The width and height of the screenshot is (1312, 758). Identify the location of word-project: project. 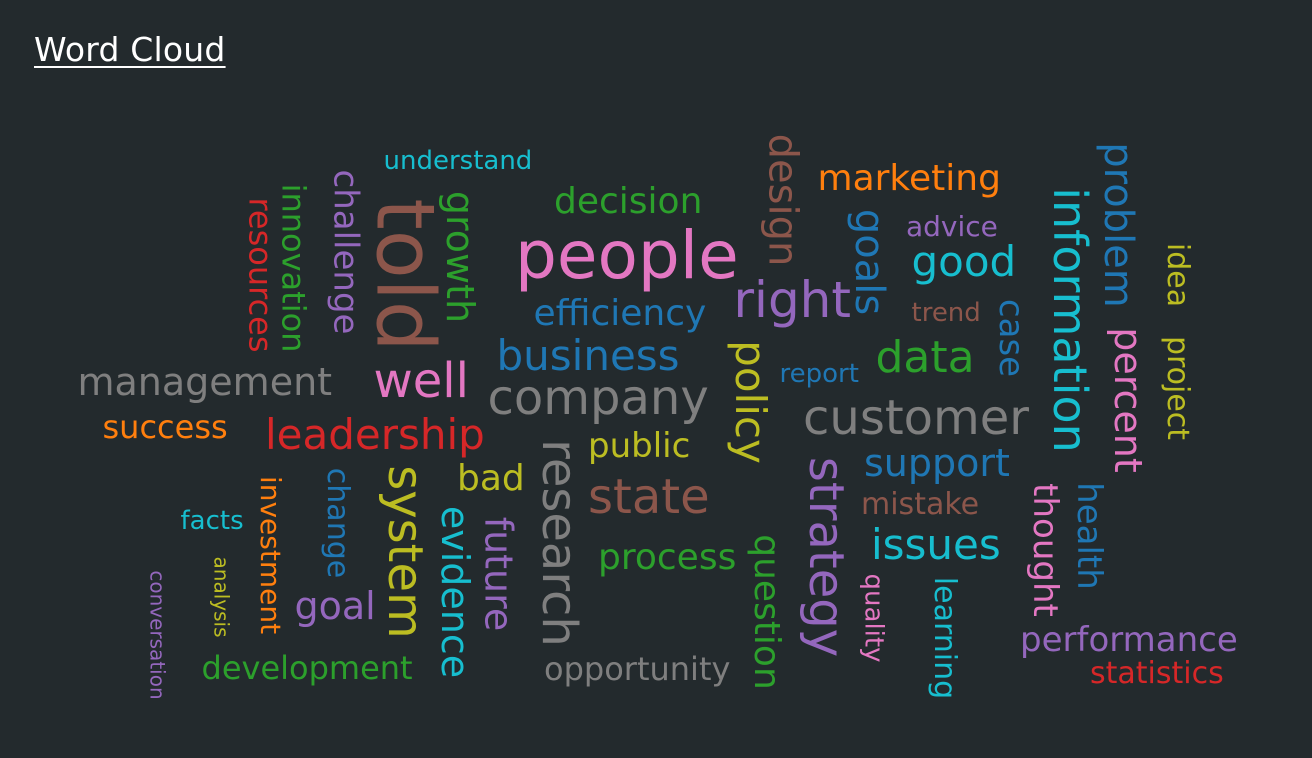
(1178, 388).